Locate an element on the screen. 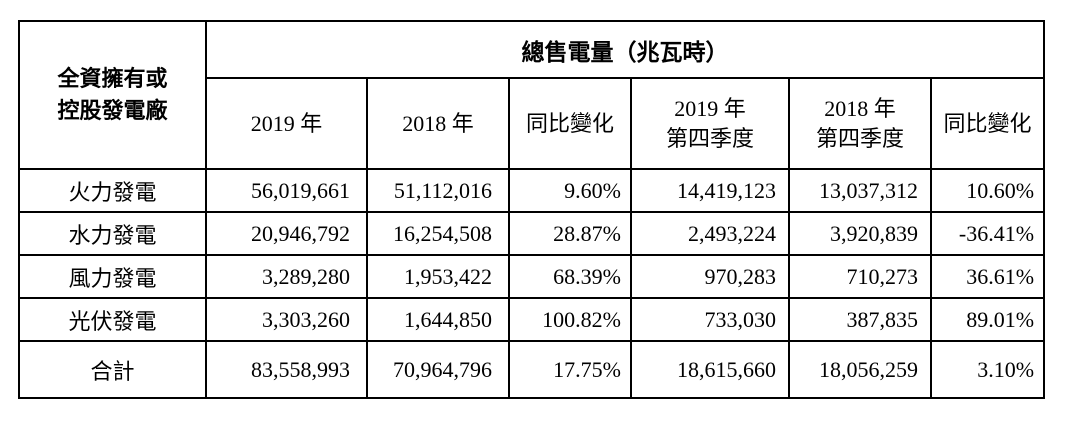 This screenshot has height=427, width=1067. total-label: 合計 is located at coordinates (112, 369).